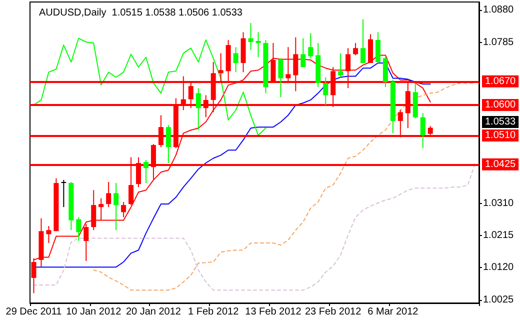 The height and width of the screenshot is (320, 520). Describe the element at coordinates (498, 236) in the screenshot. I see `y-tick-label: 1.0215` at that location.